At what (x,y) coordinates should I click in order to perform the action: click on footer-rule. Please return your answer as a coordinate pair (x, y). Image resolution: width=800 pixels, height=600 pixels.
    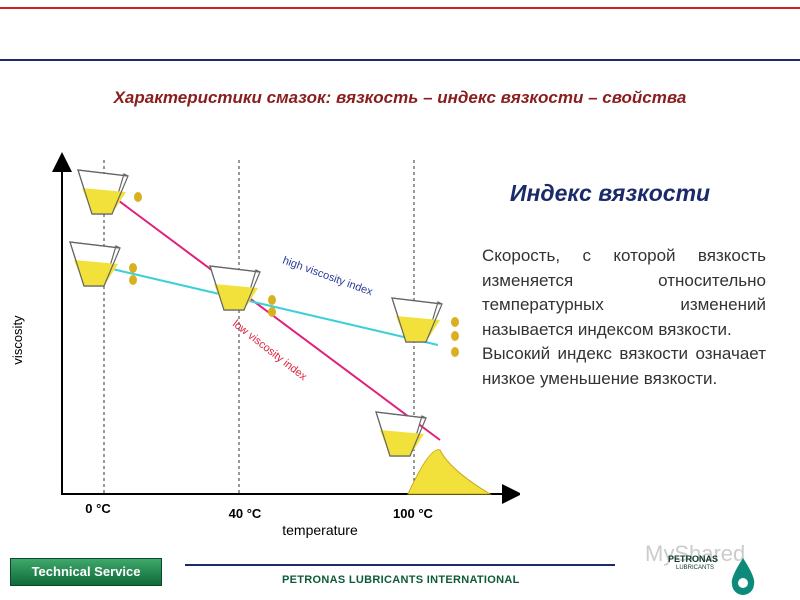
    Looking at the image, I should click on (400, 565).